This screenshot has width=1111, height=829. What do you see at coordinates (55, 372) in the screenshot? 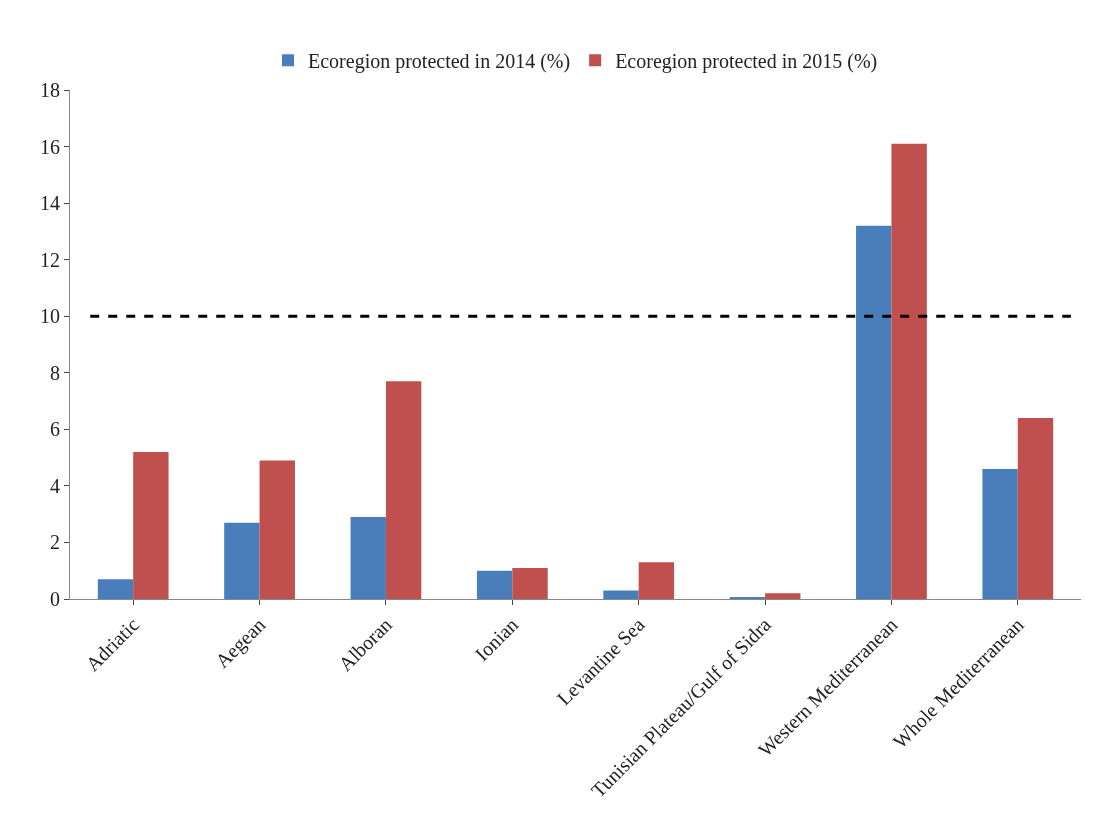
I see `y-tick-label: 8` at bounding box center [55, 372].